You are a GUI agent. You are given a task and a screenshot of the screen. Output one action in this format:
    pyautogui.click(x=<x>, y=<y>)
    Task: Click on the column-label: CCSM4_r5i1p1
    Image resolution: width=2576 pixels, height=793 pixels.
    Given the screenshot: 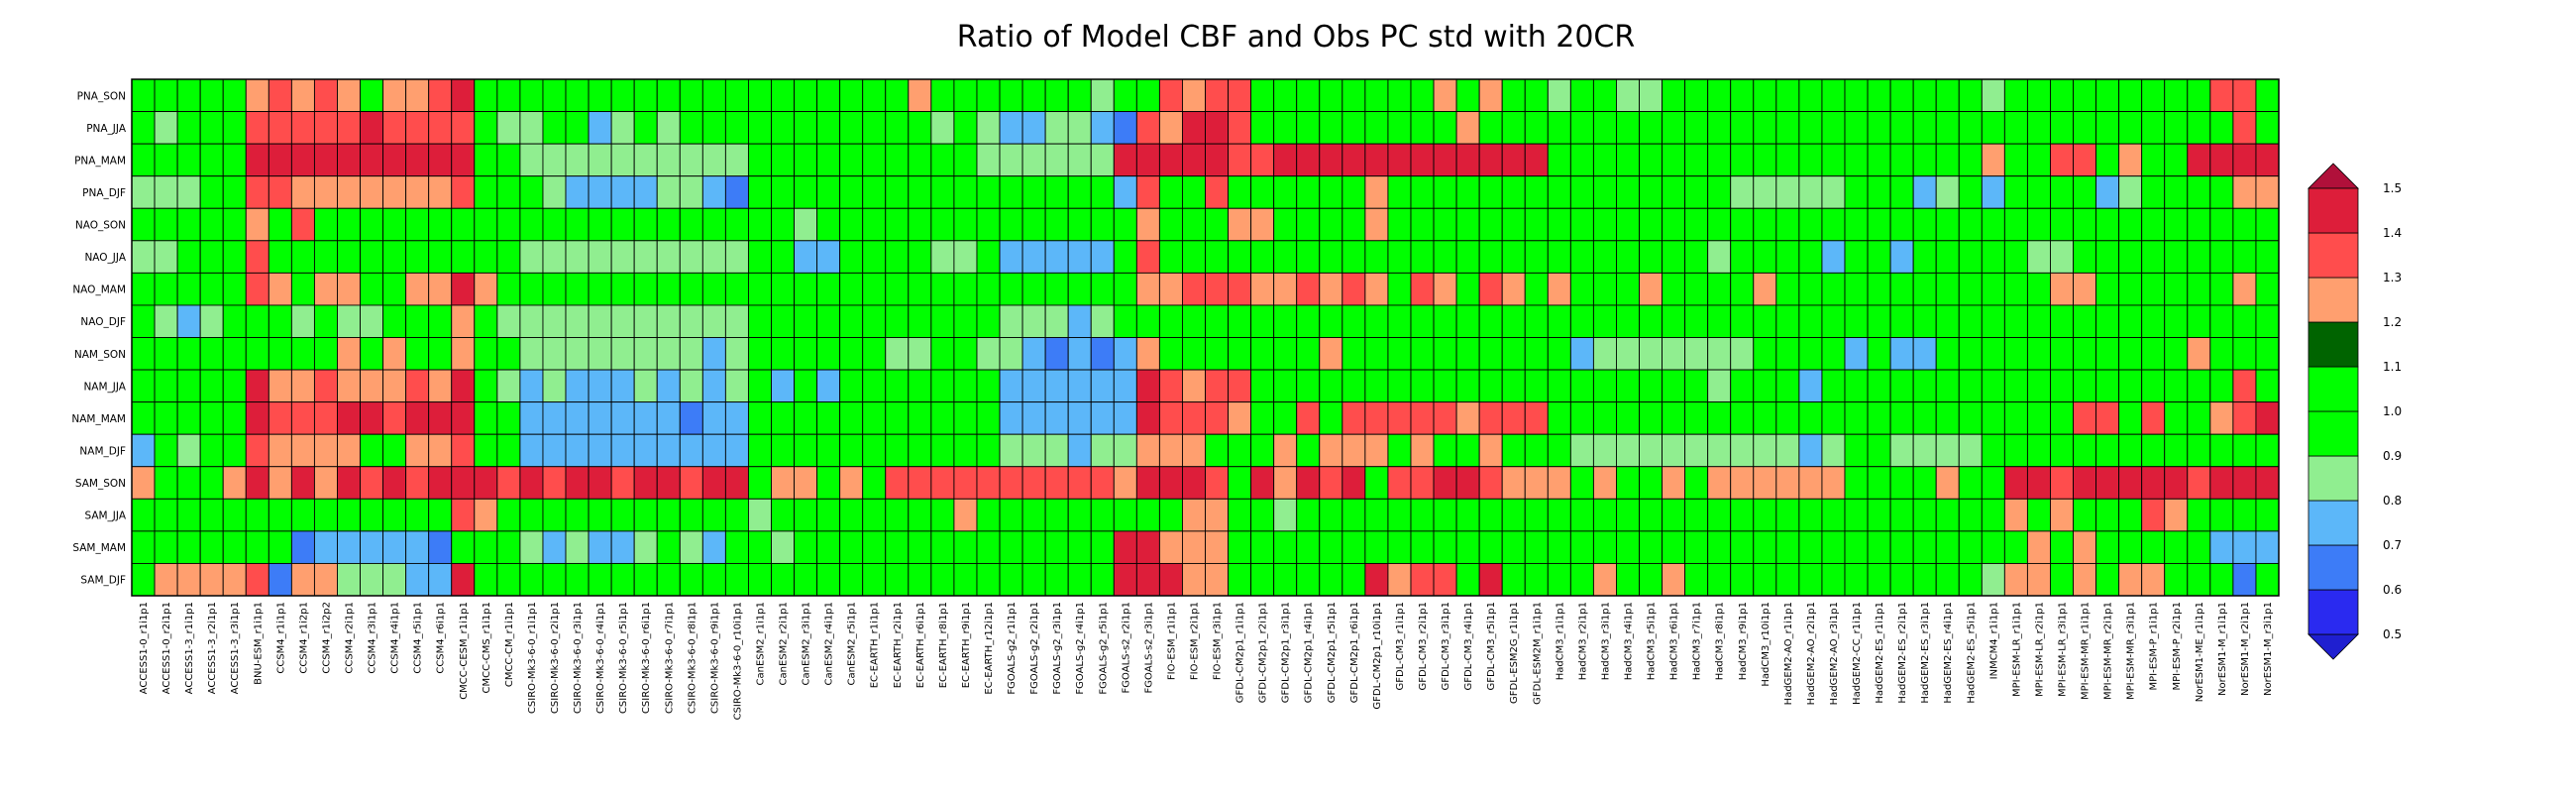 What is the action you would take?
    pyautogui.click(x=418, y=638)
    